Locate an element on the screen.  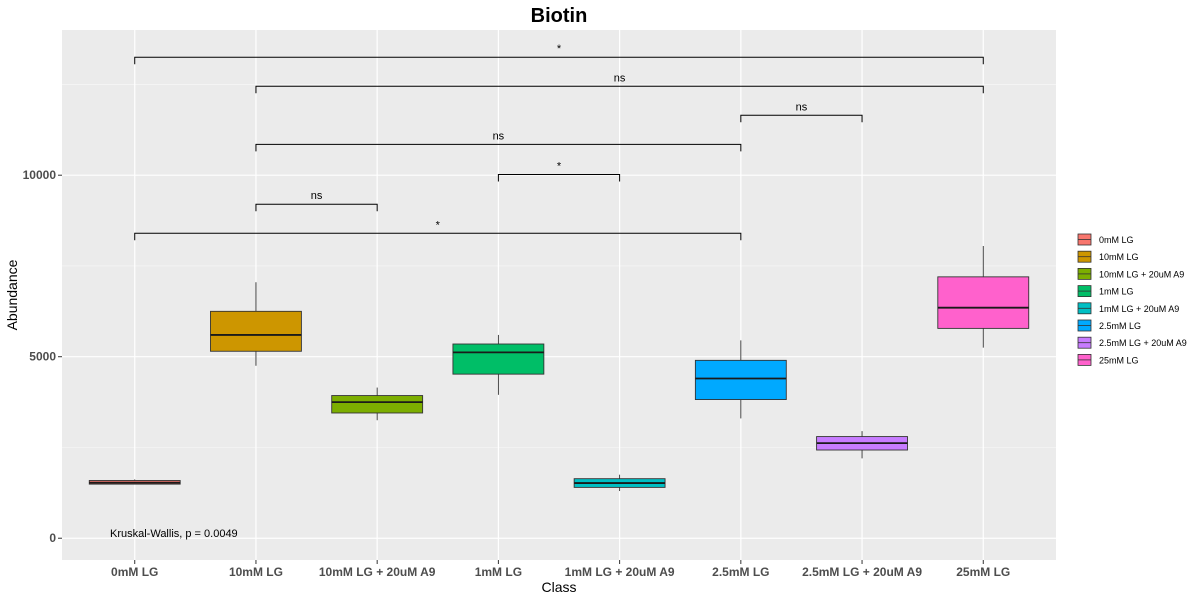
box-10mm-lg is located at coordinates (256, 324).